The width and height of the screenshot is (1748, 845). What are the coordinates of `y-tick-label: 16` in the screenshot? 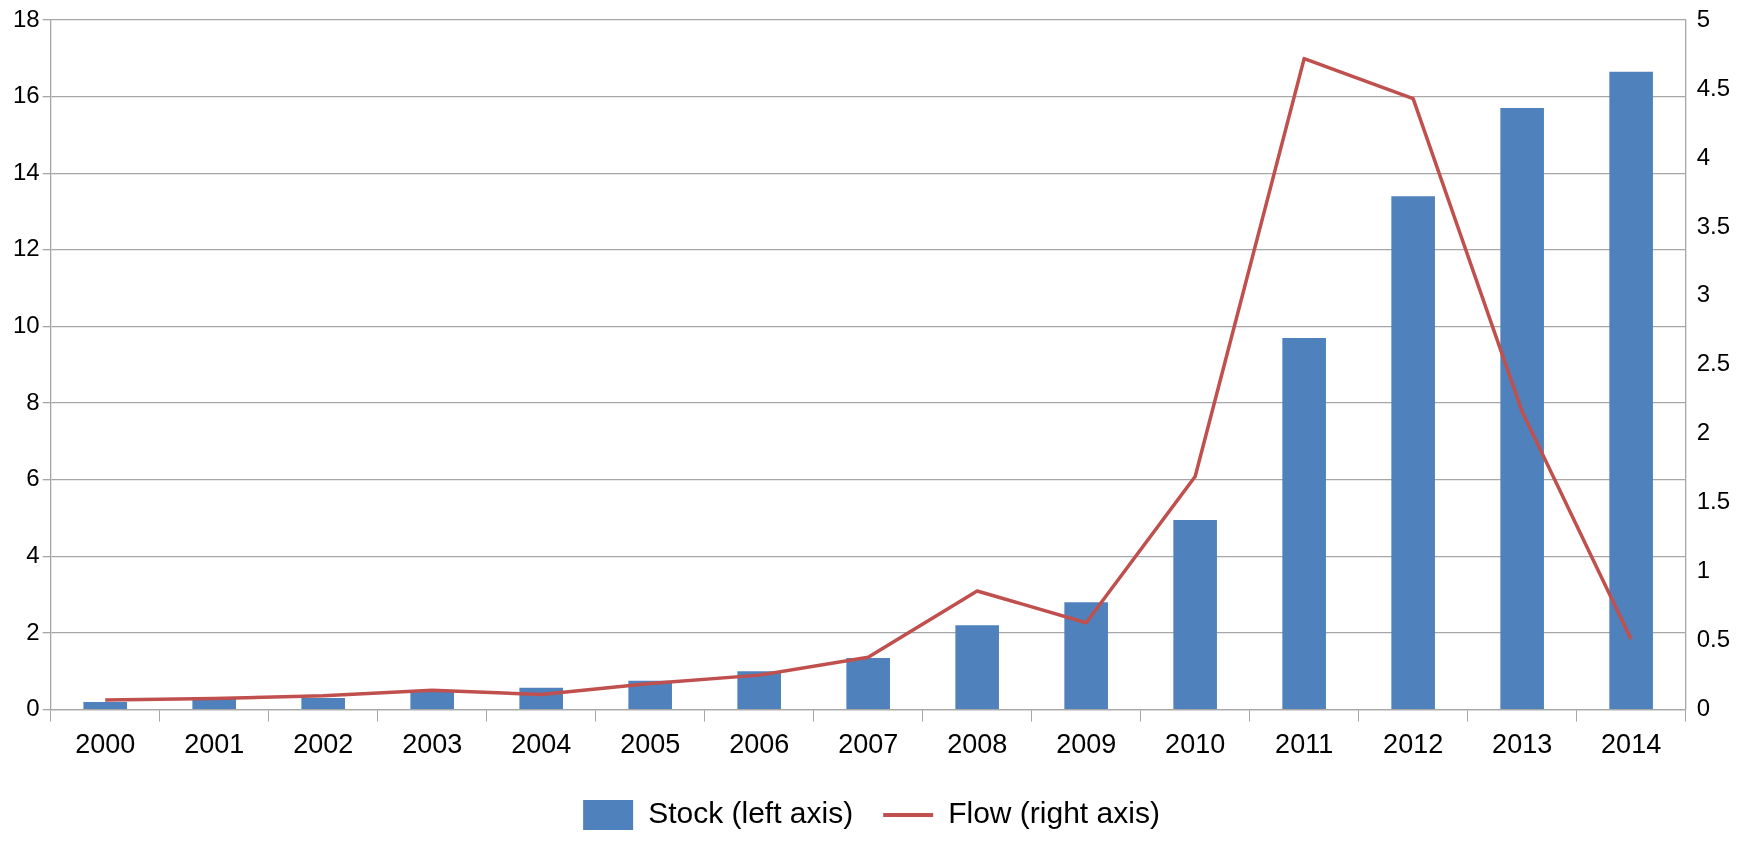 It's located at (26, 95).